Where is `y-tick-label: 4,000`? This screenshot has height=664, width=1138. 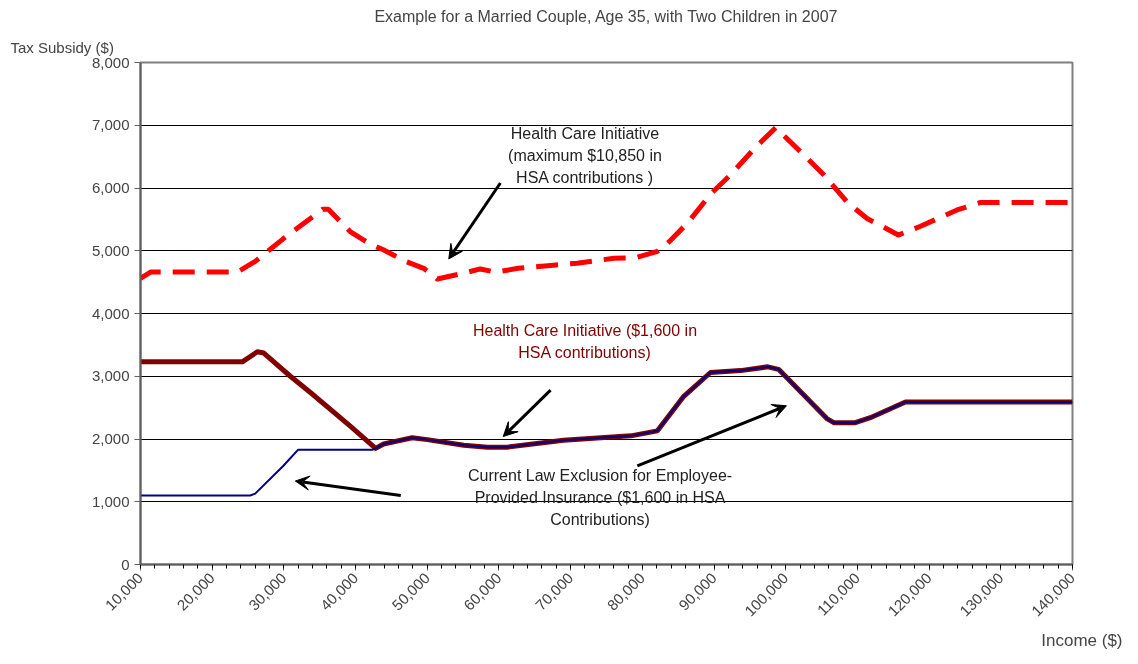
y-tick-label: 4,000 is located at coordinates (110, 313).